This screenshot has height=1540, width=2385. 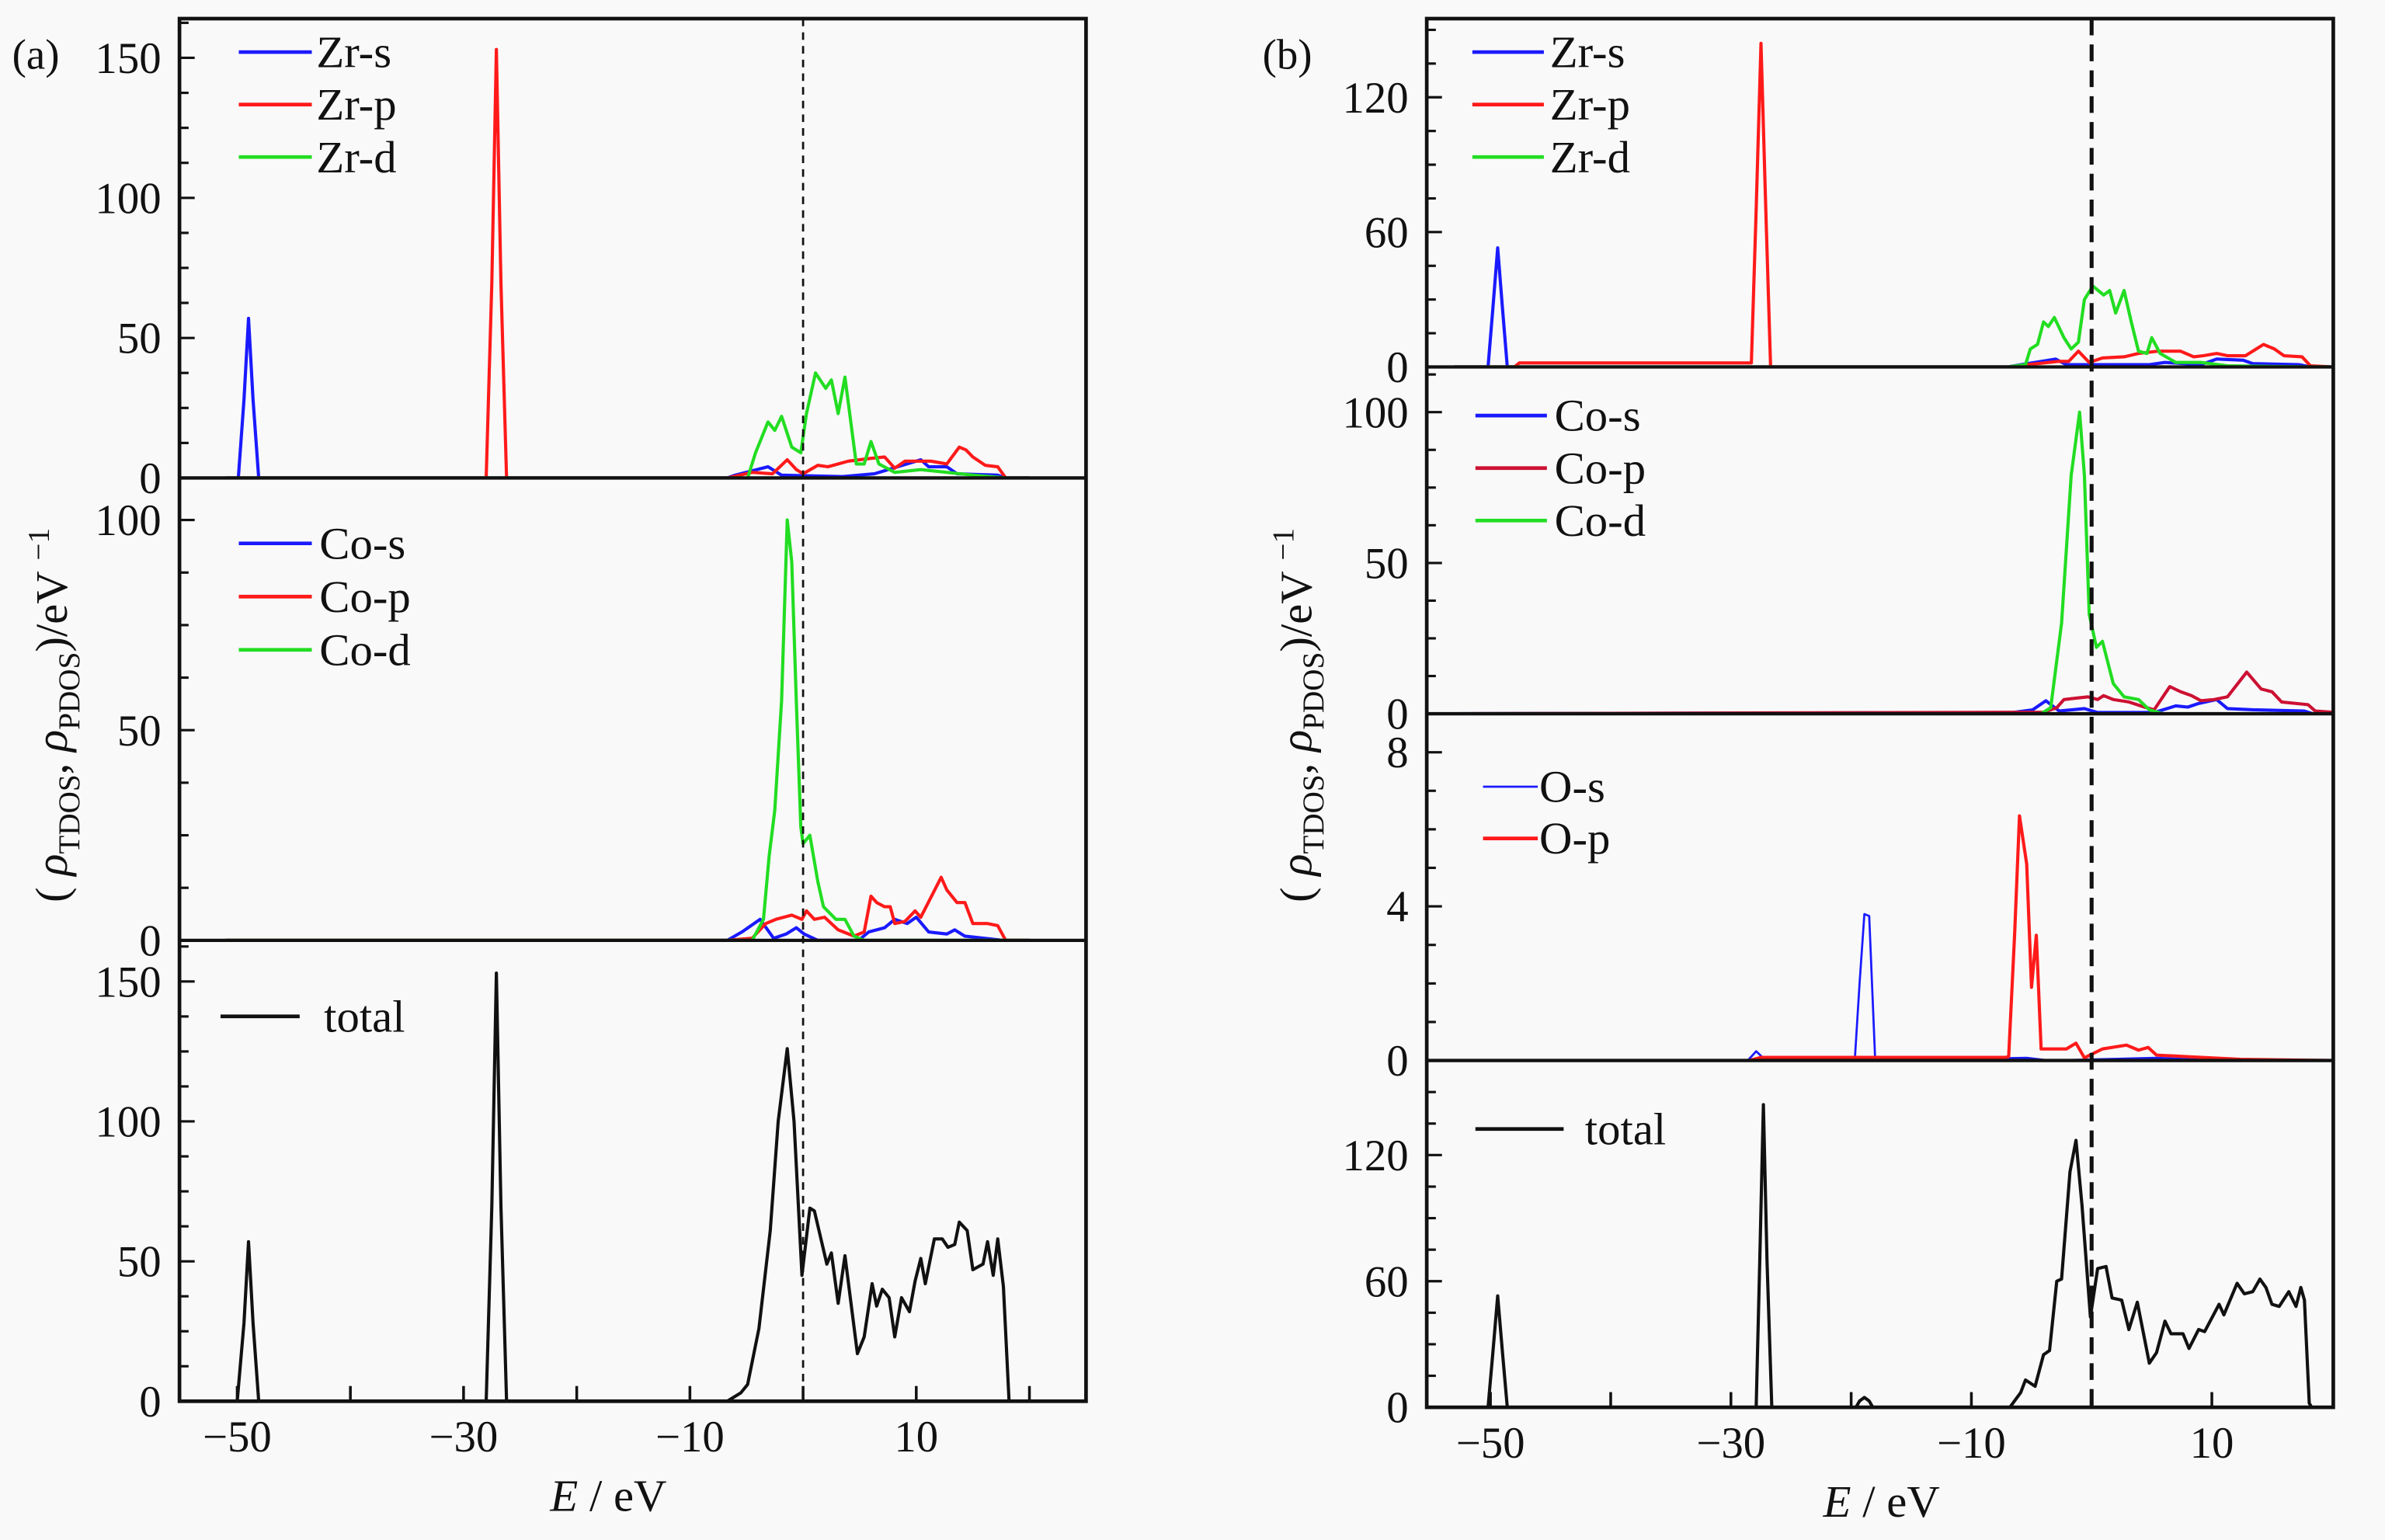 I want to click on y-tick-label: 120, so click(x=1375, y=99).